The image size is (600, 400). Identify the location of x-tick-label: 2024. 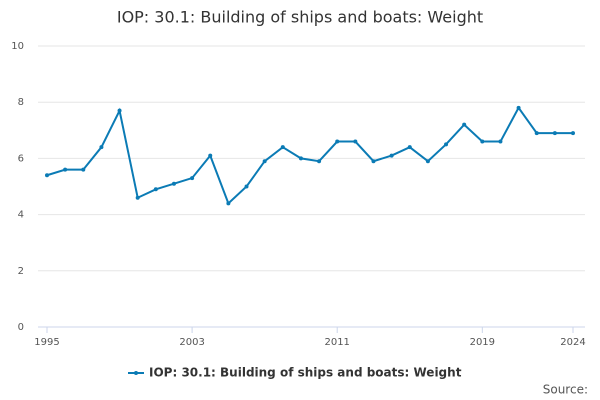
(572, 342).